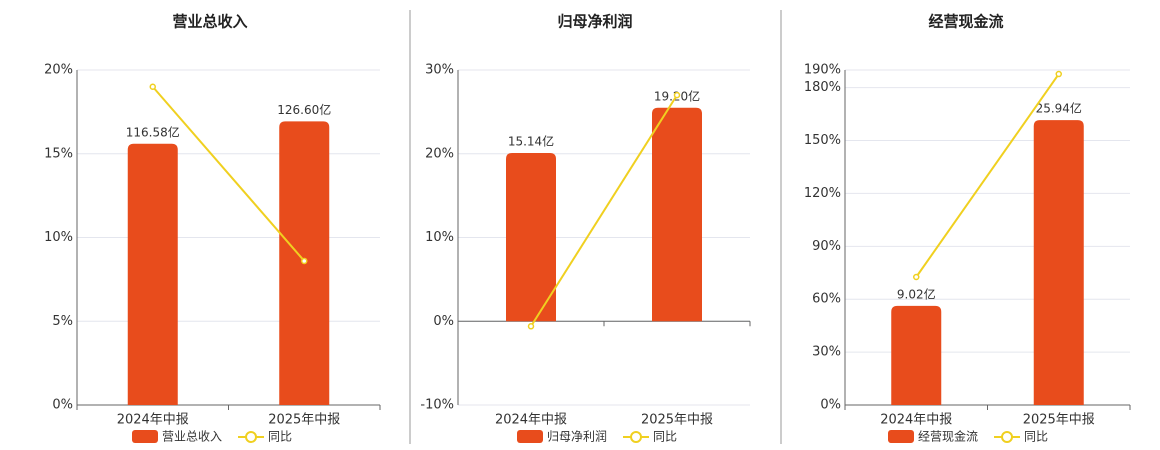 This screenshot has height=450, width=1160. Describe the element at coordinates (531, 140) in the screenshot. I see `value-label: 15.14亿` at that location.